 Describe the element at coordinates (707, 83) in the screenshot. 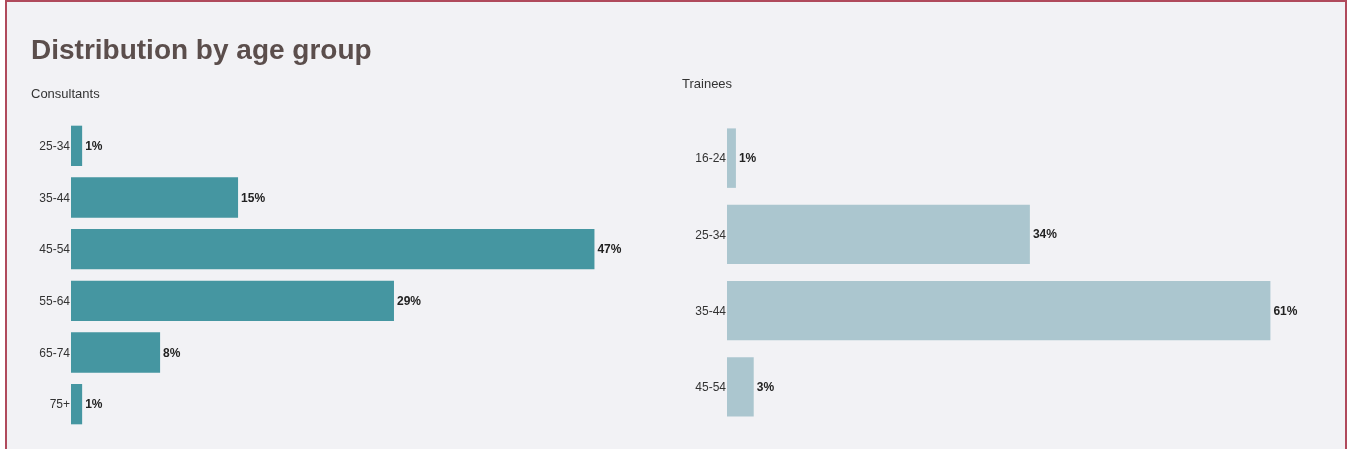

I see `chart-subtitle: Trainees` at that location.